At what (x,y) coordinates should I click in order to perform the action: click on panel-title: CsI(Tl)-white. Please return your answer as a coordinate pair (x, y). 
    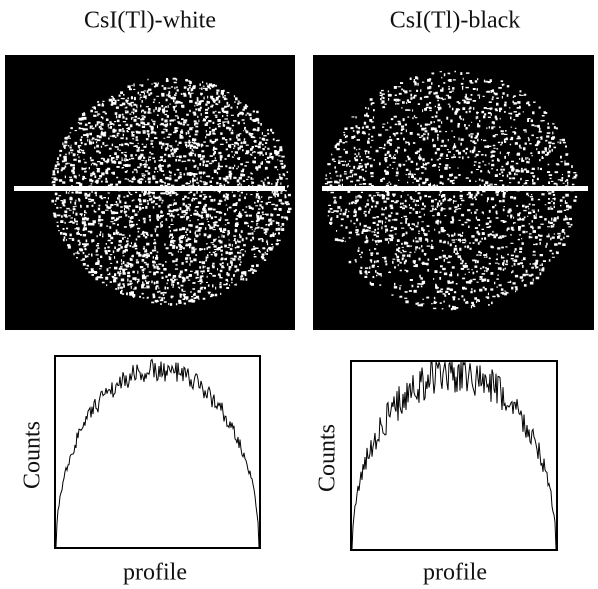
    Looking at the image, I should click on (150, 21).